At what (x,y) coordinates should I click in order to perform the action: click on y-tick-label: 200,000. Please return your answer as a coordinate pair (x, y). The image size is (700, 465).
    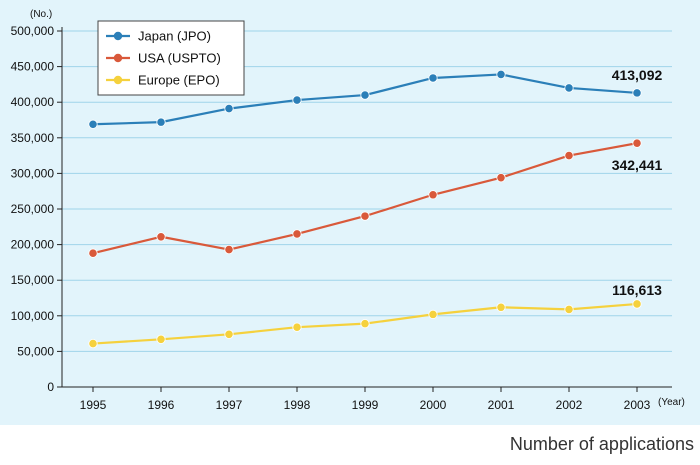
    Looking at the image, I should click on (33, 245).